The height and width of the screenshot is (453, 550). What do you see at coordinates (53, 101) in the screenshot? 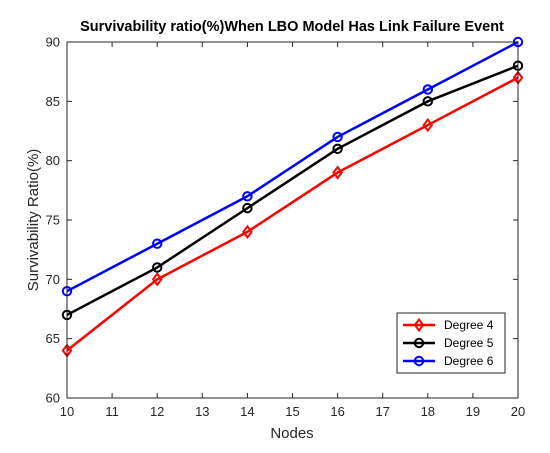
I see `y-tick-label: 85` at bounding box center [53, 101].